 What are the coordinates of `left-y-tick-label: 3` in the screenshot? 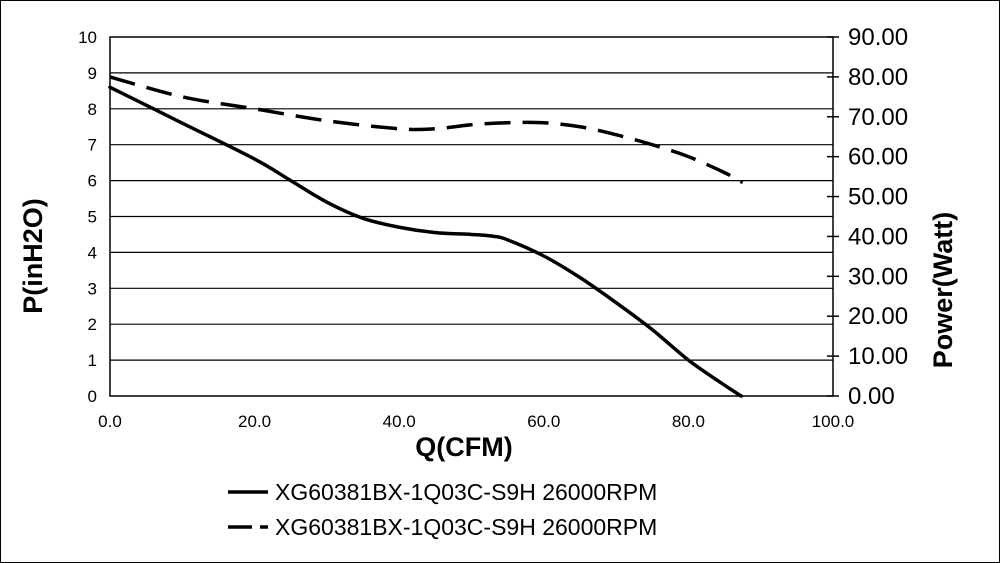 It's located at (92, 288).